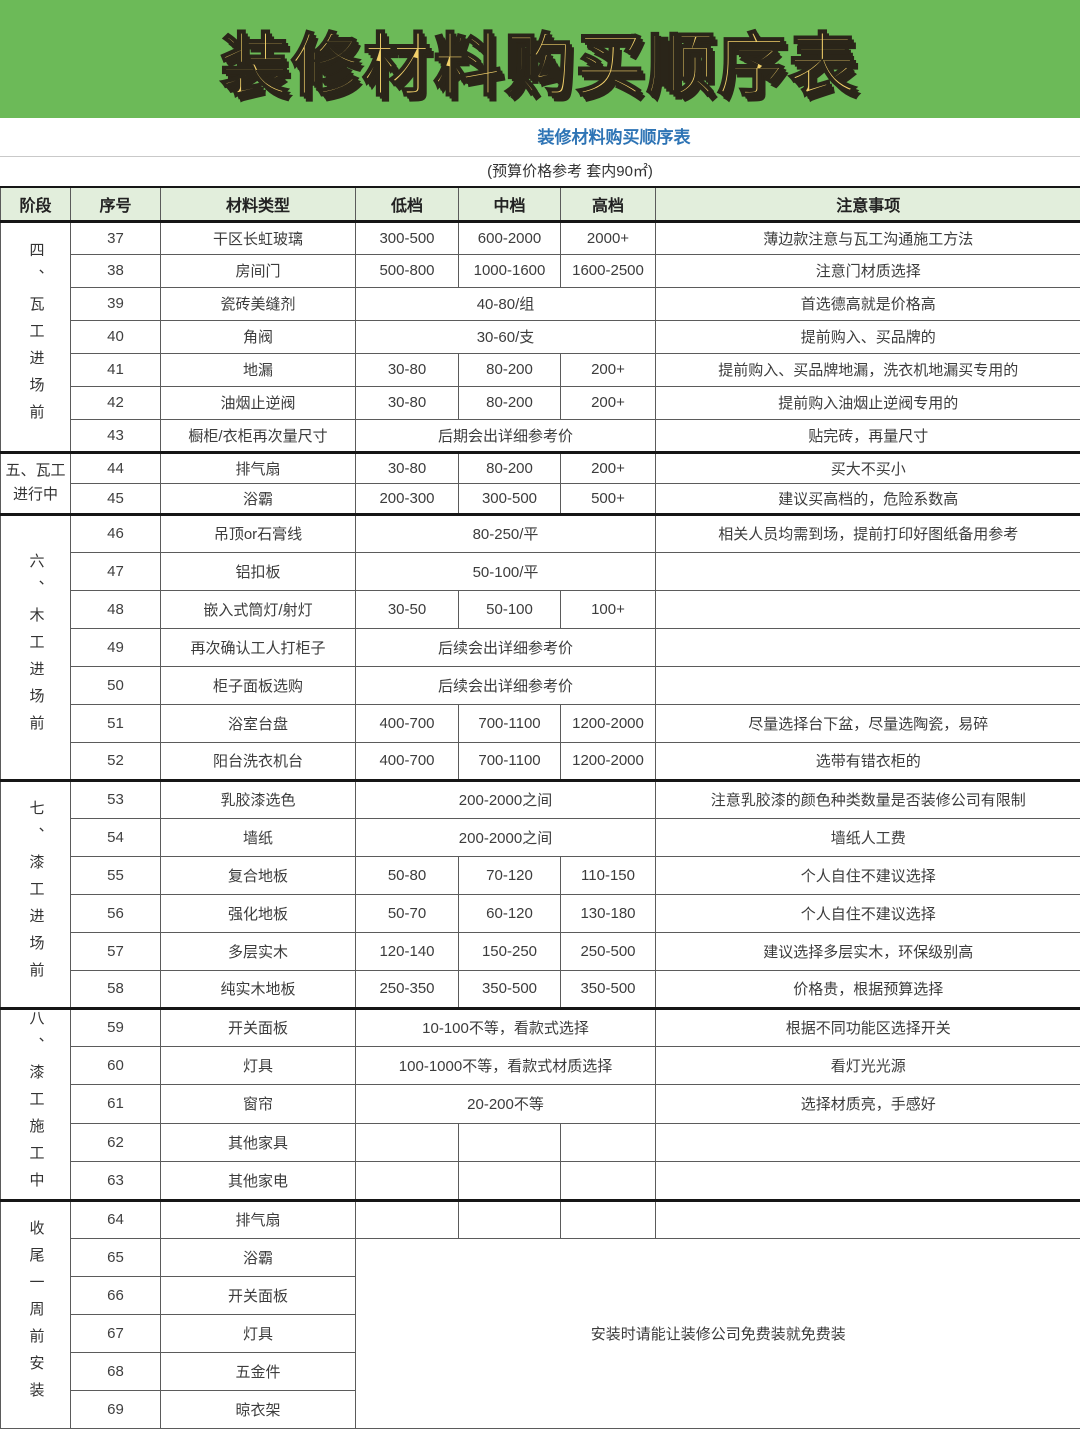 The width and height of the screenshot is (1080, 1439). What do you see at coordinates (258, 647) in the screenshot?
I see `material-cell: 再次确认工人打柜子` at bounding box center [258, 647].